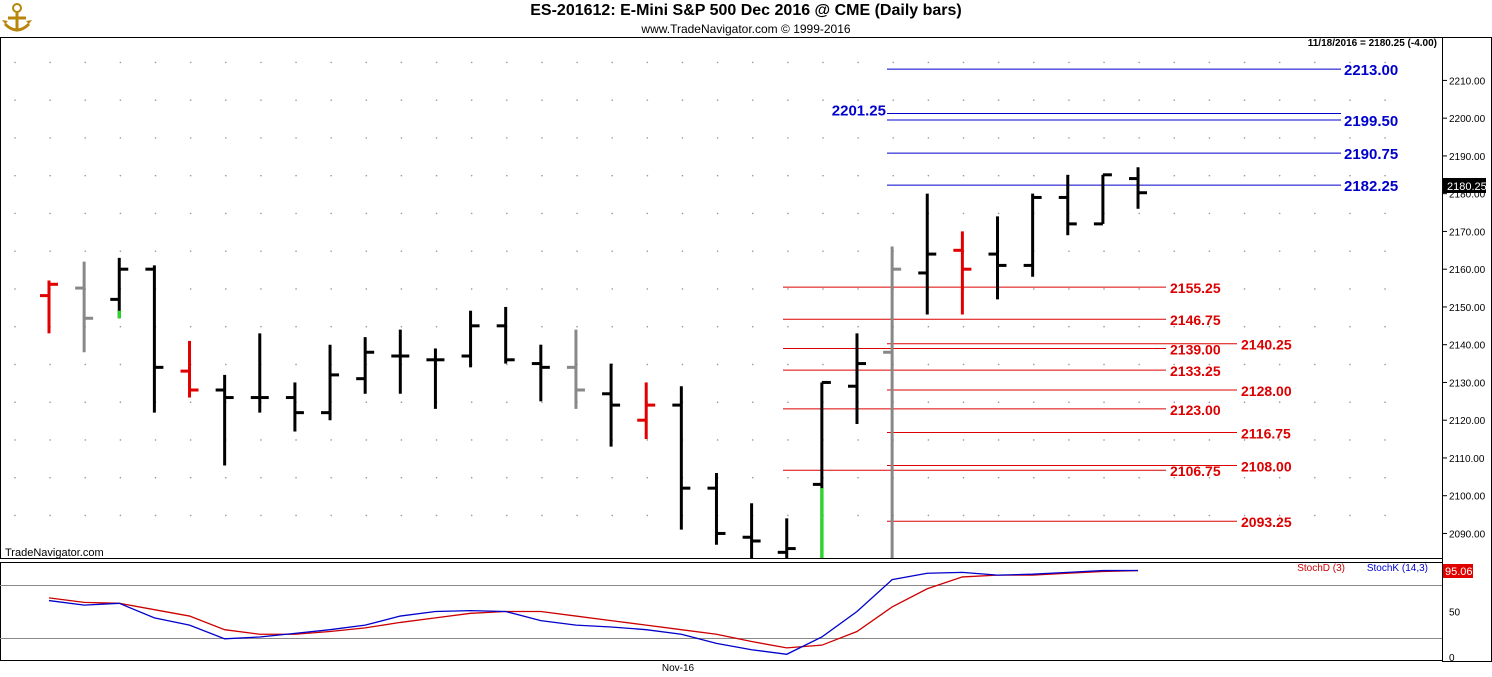 This screenshot has height=677, width=1492. Describe the element at coordinates (746, 29) in the screenshot. I see `chart-subtitle: www.TradeNavigator.com © 1999-2016` at that location.